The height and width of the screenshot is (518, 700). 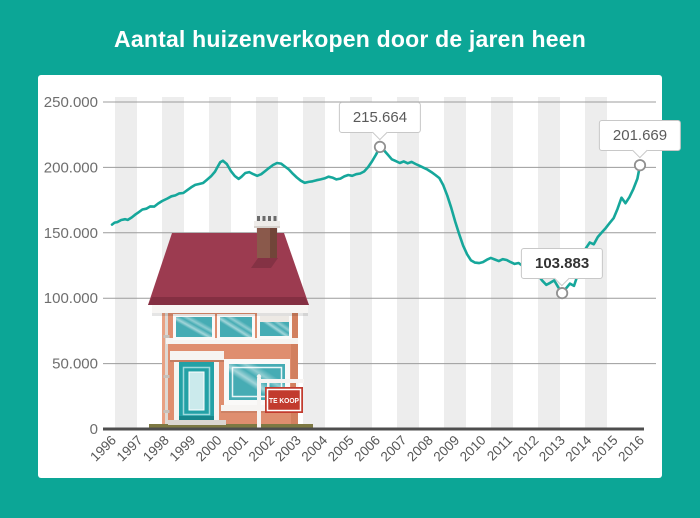 What do you see at coordinates (526, 449) in the screenshot?
I see `x-tick-label: 2012` at bounding box center [526, 449].